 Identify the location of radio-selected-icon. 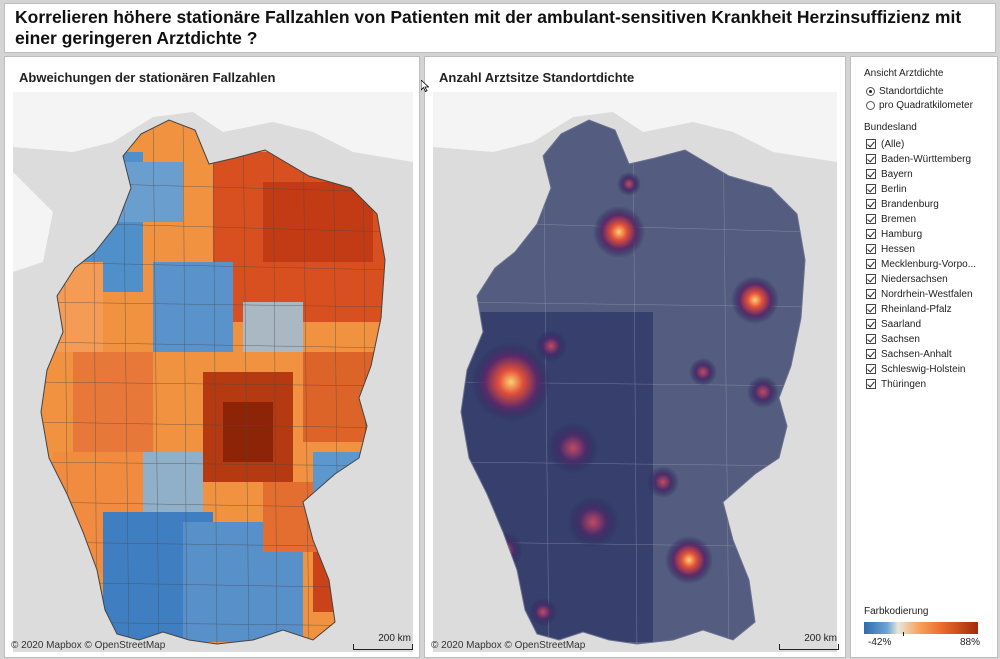
(870, 91).